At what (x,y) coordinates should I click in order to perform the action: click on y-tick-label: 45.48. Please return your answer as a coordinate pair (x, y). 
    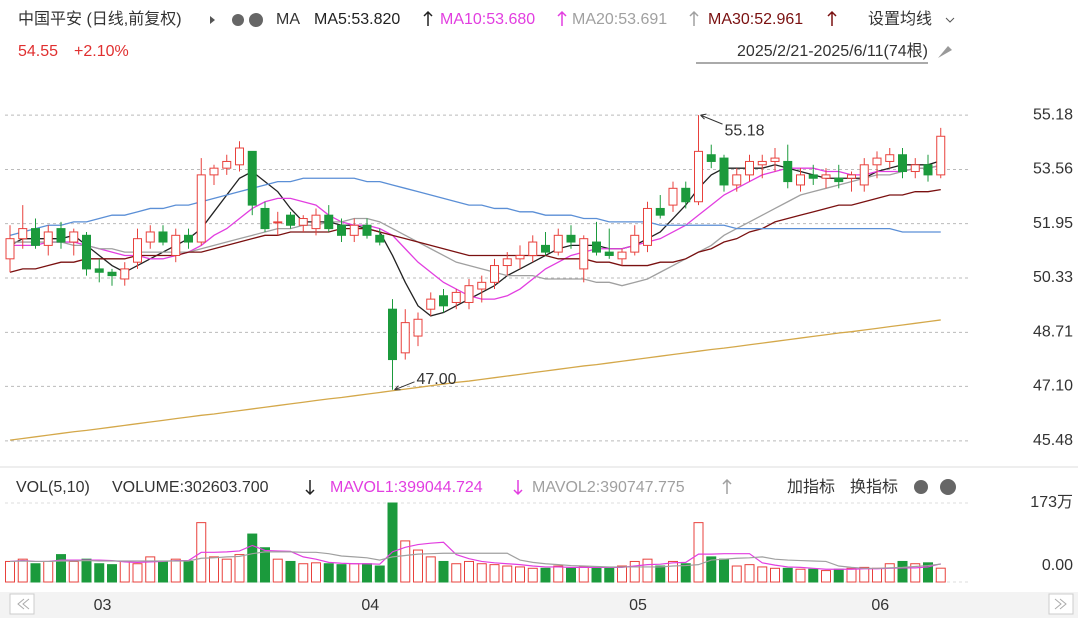
    Looking at the image, I should click on (1053, 440).